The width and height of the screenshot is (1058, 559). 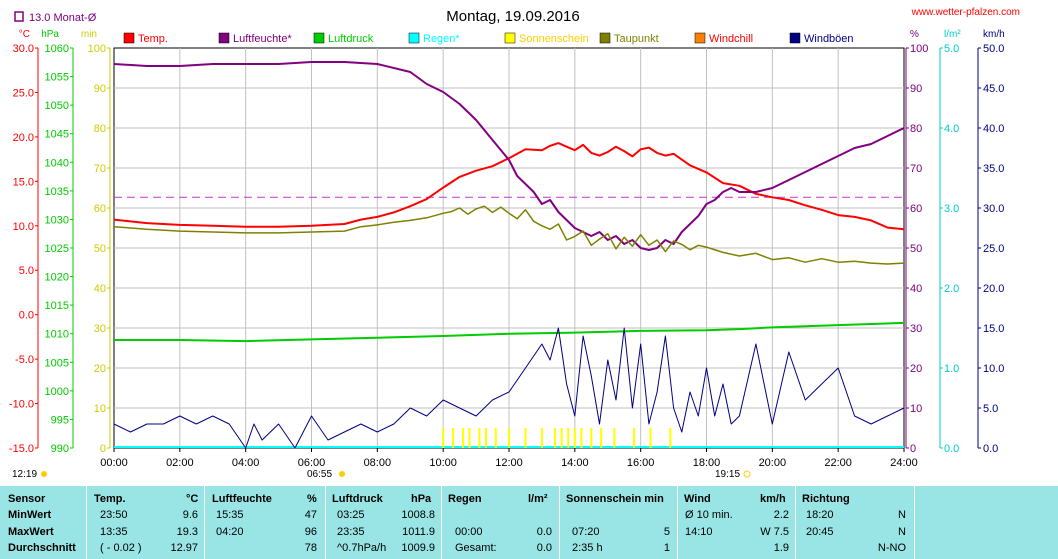 What do you see at coordinates (114, 463) in the screenshot?
I see `x-tick-label: 00:00` at bounding box center [114, 463].